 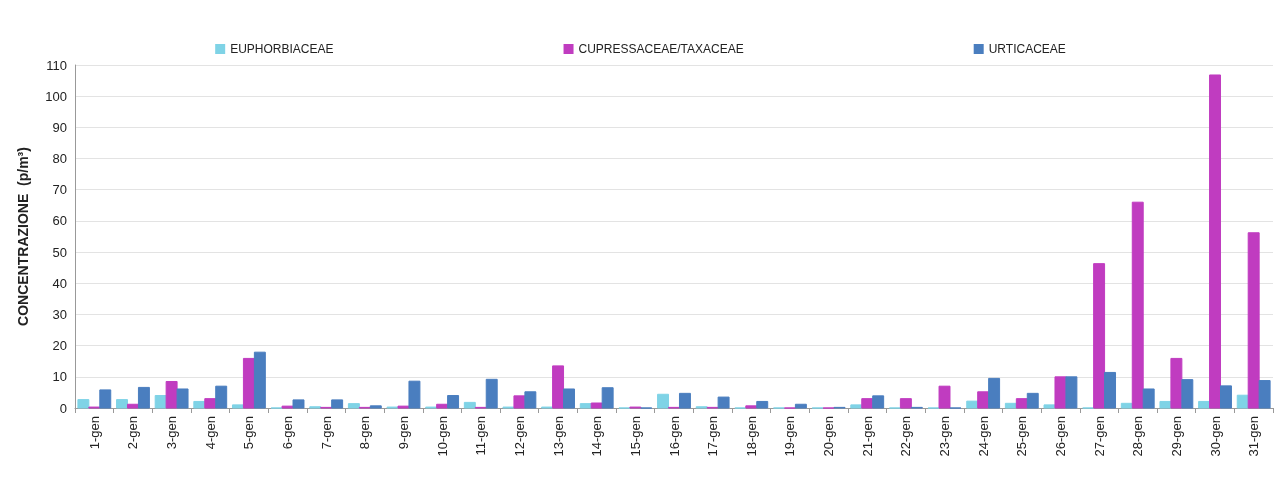 What do you see at coordinates (172, 433) in the screenshot?
I see `x-tick-label: 3-gen` at bounding box center [172, 433].